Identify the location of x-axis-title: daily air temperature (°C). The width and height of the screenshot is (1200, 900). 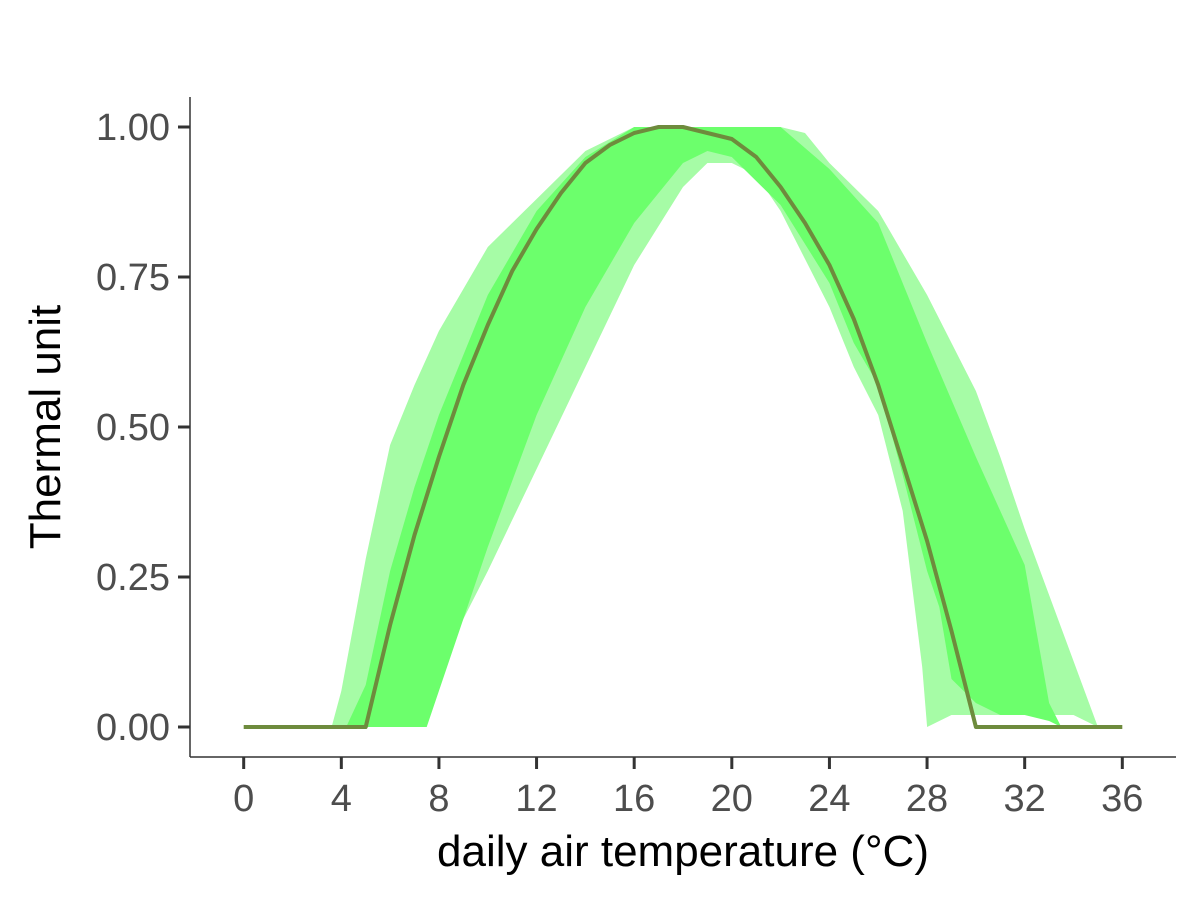
(683, 851).